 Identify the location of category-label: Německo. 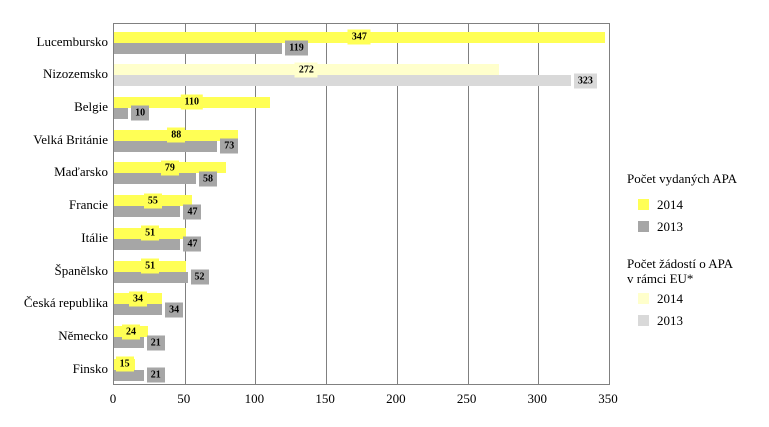
(83, 336).